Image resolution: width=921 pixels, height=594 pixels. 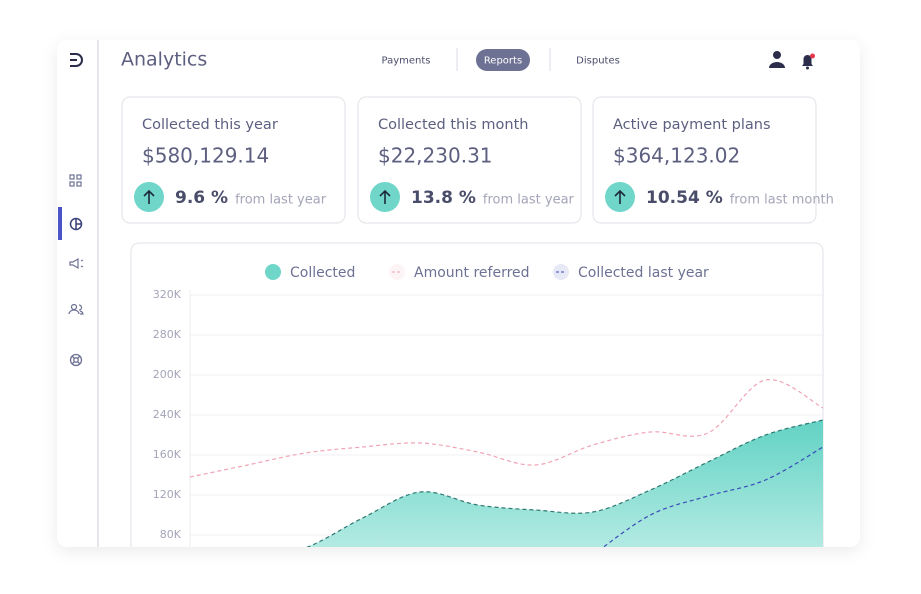 I want to click on legend-label: Collected, so click(x=322, y=273).